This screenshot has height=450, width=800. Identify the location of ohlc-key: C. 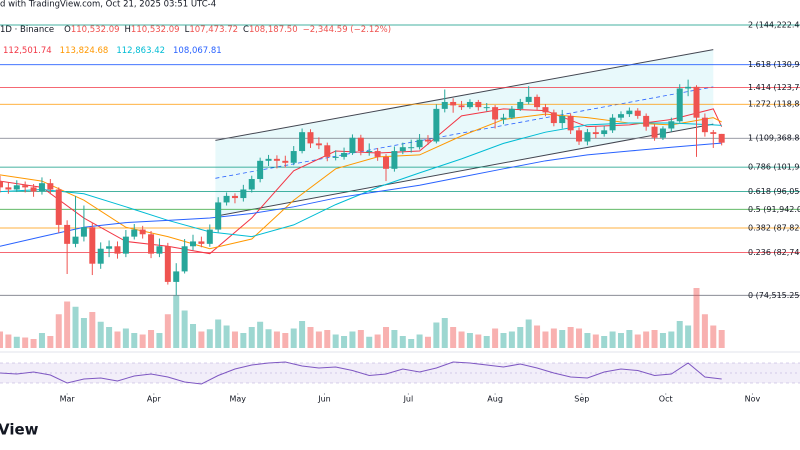
(246, 30).